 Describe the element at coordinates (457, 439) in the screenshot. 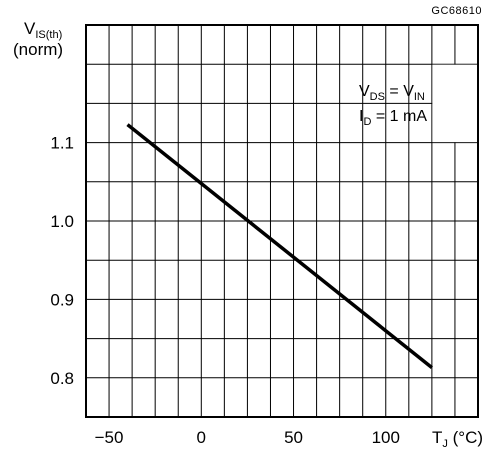

I see `x-axis-title: TJ (°C)` at that location.